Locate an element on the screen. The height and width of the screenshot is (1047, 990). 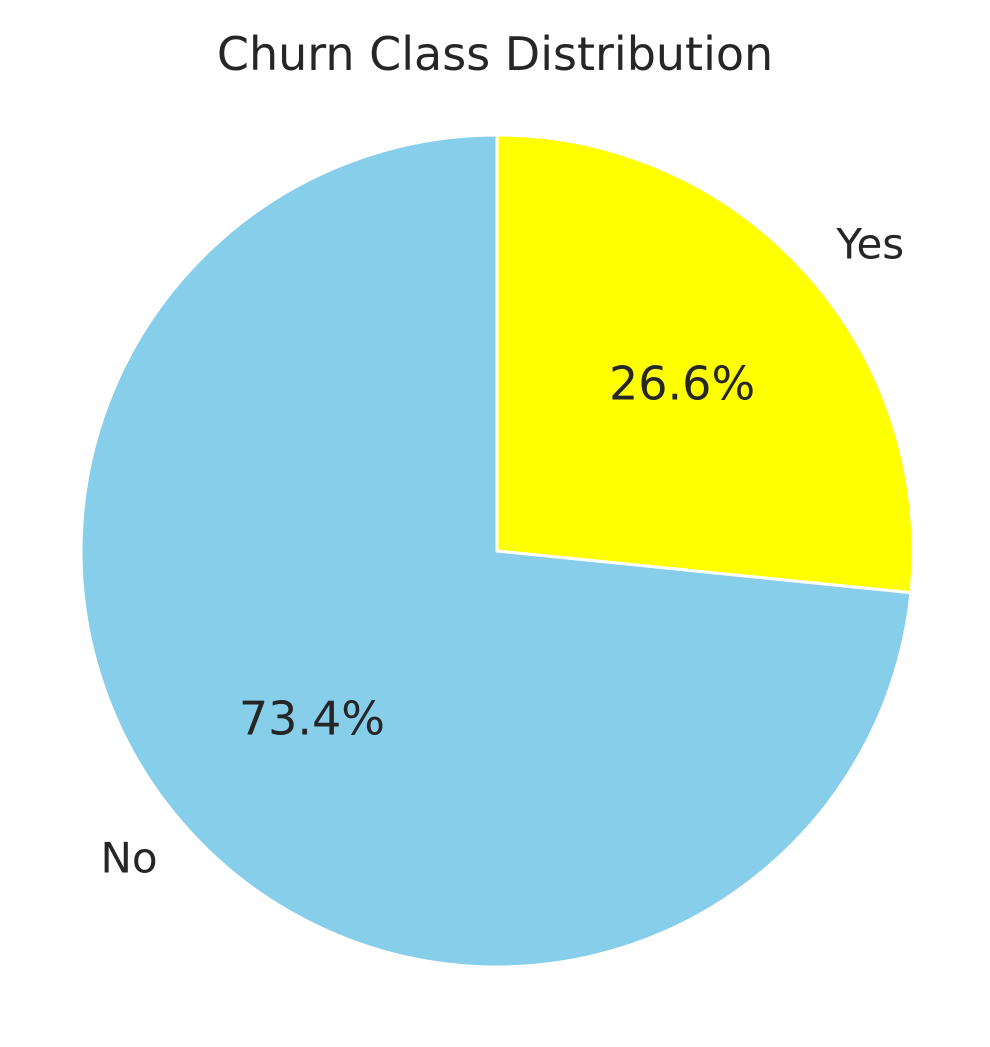
slice-percent-yes: 26.6% is located at coordinates (682, 384).